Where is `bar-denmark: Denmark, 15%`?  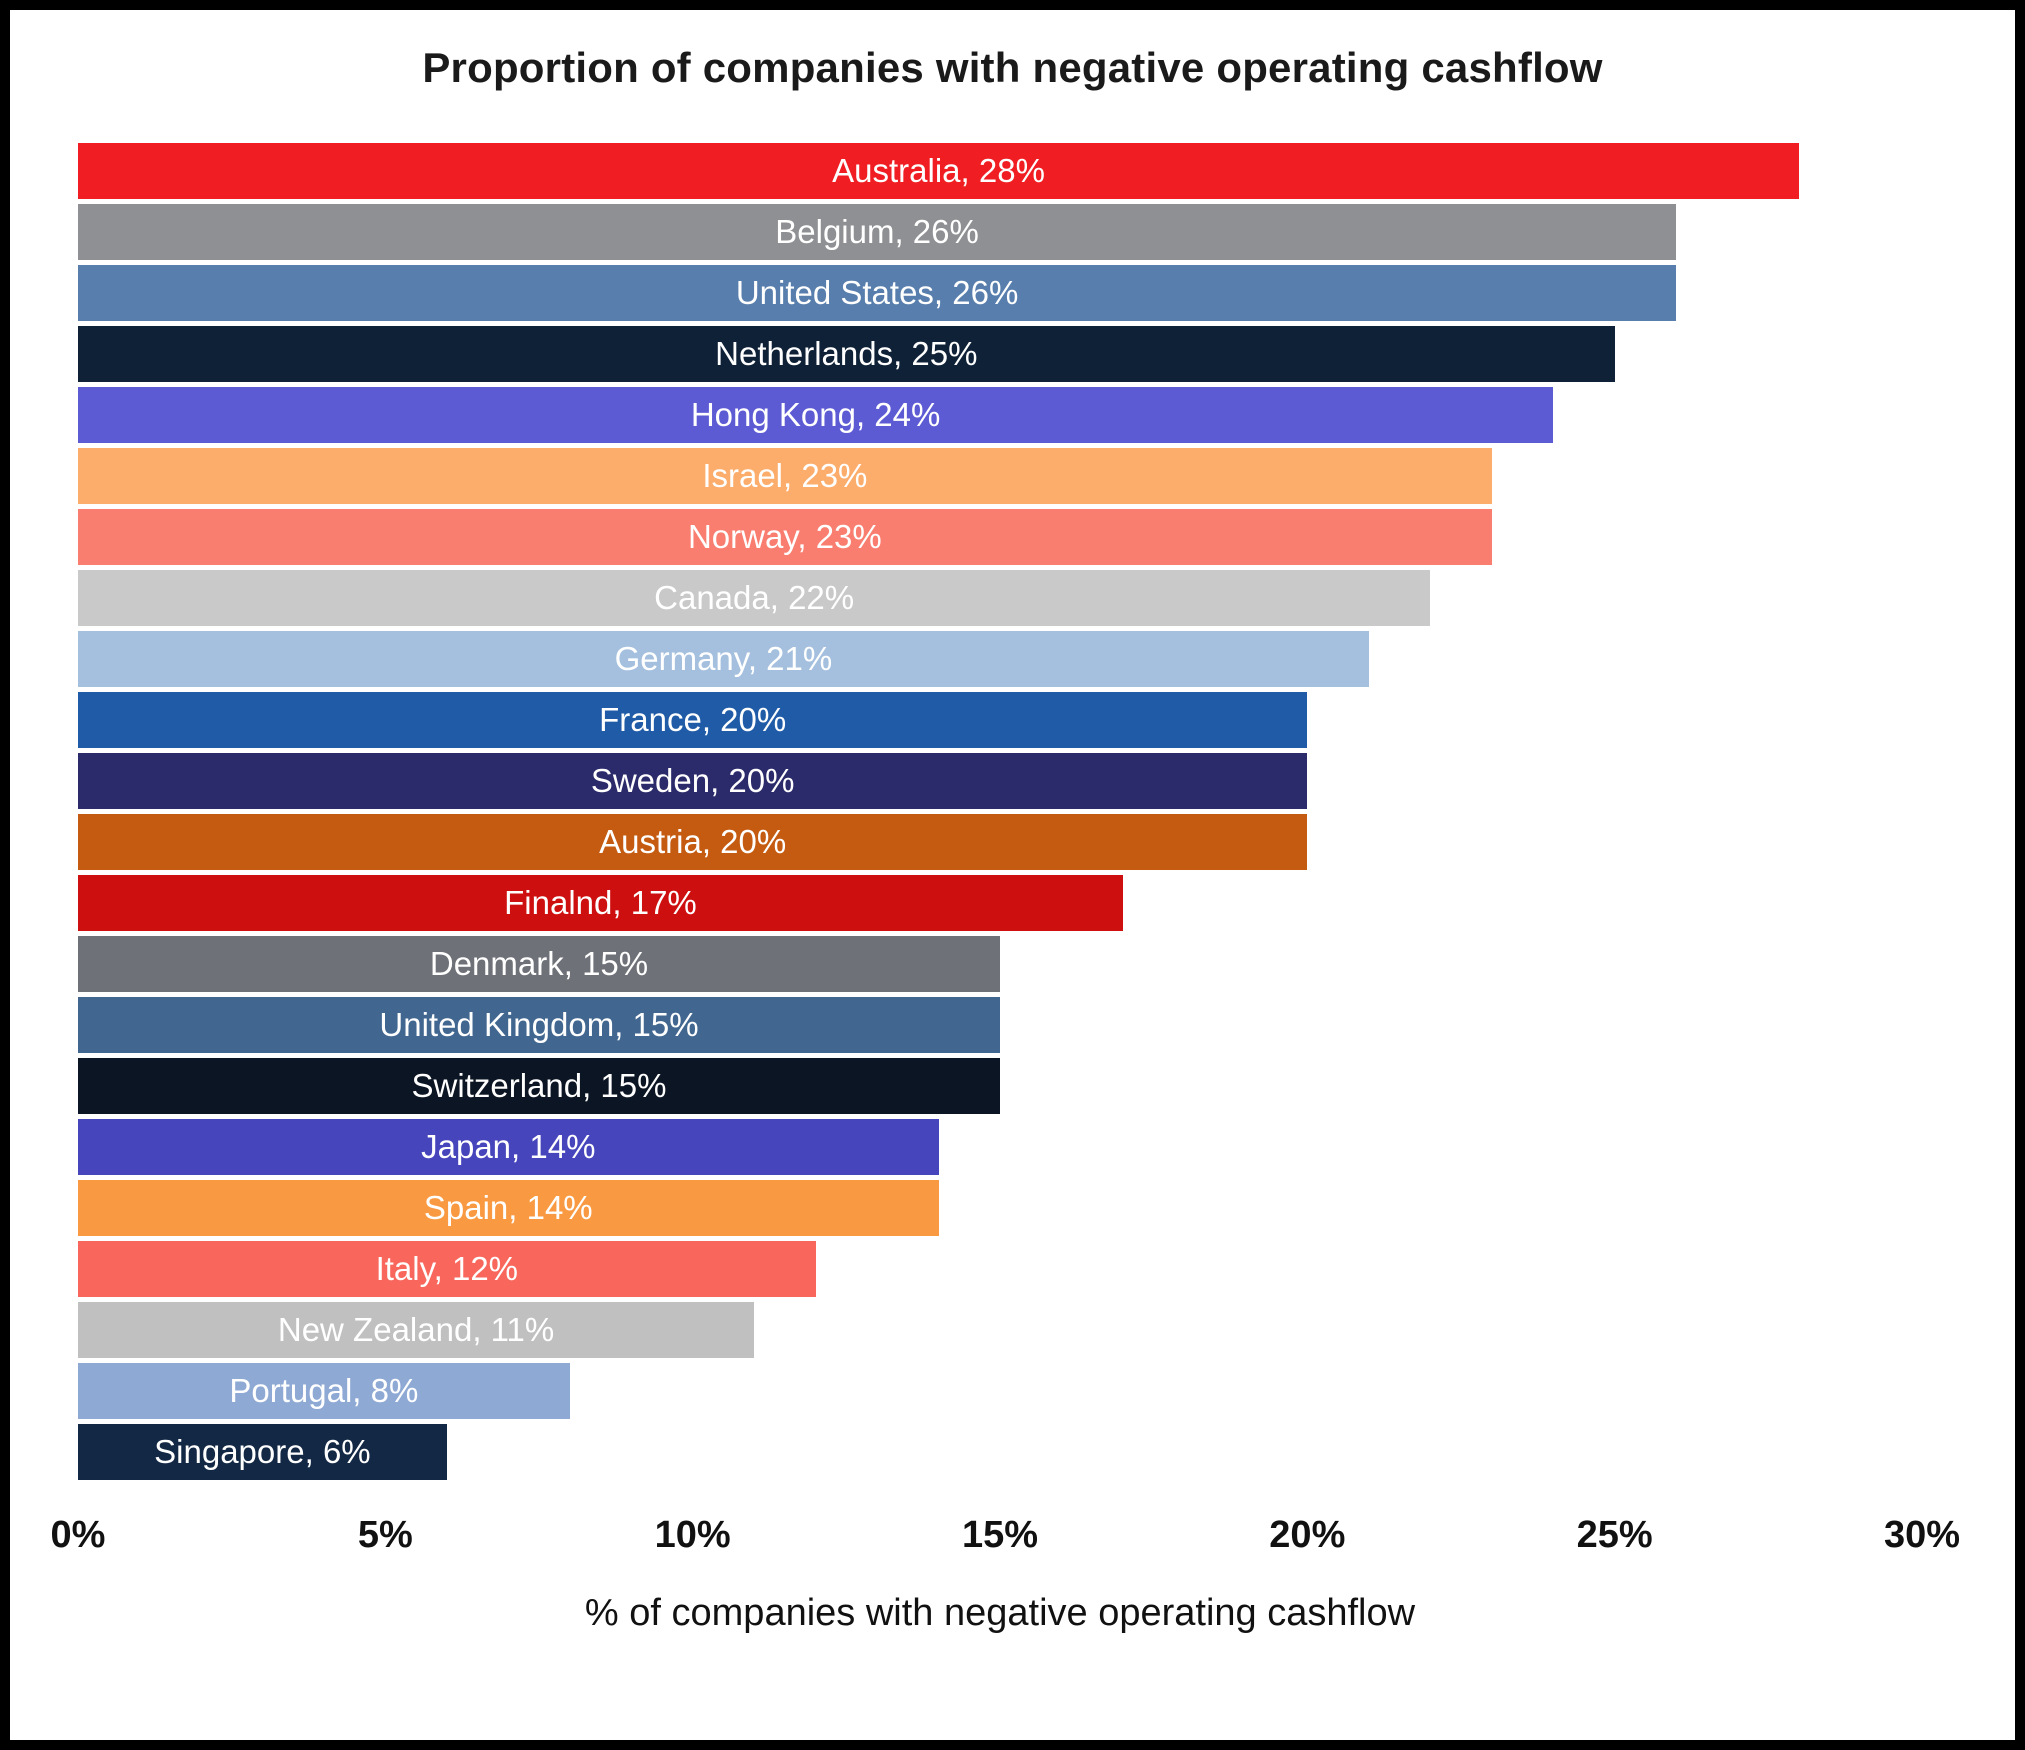 bar-denmark: Denmark, 15% is located at coordinates (539, 963).